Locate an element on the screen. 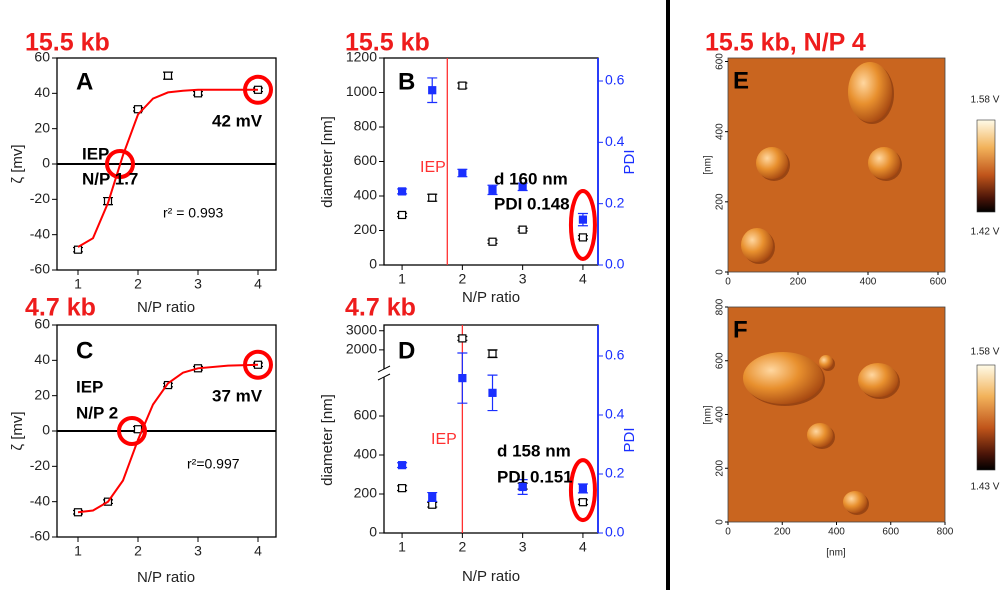 The height and width of the screenshot is (590, 1005). colorbar-label: 1.42 V is located at coordinates (985, 232).